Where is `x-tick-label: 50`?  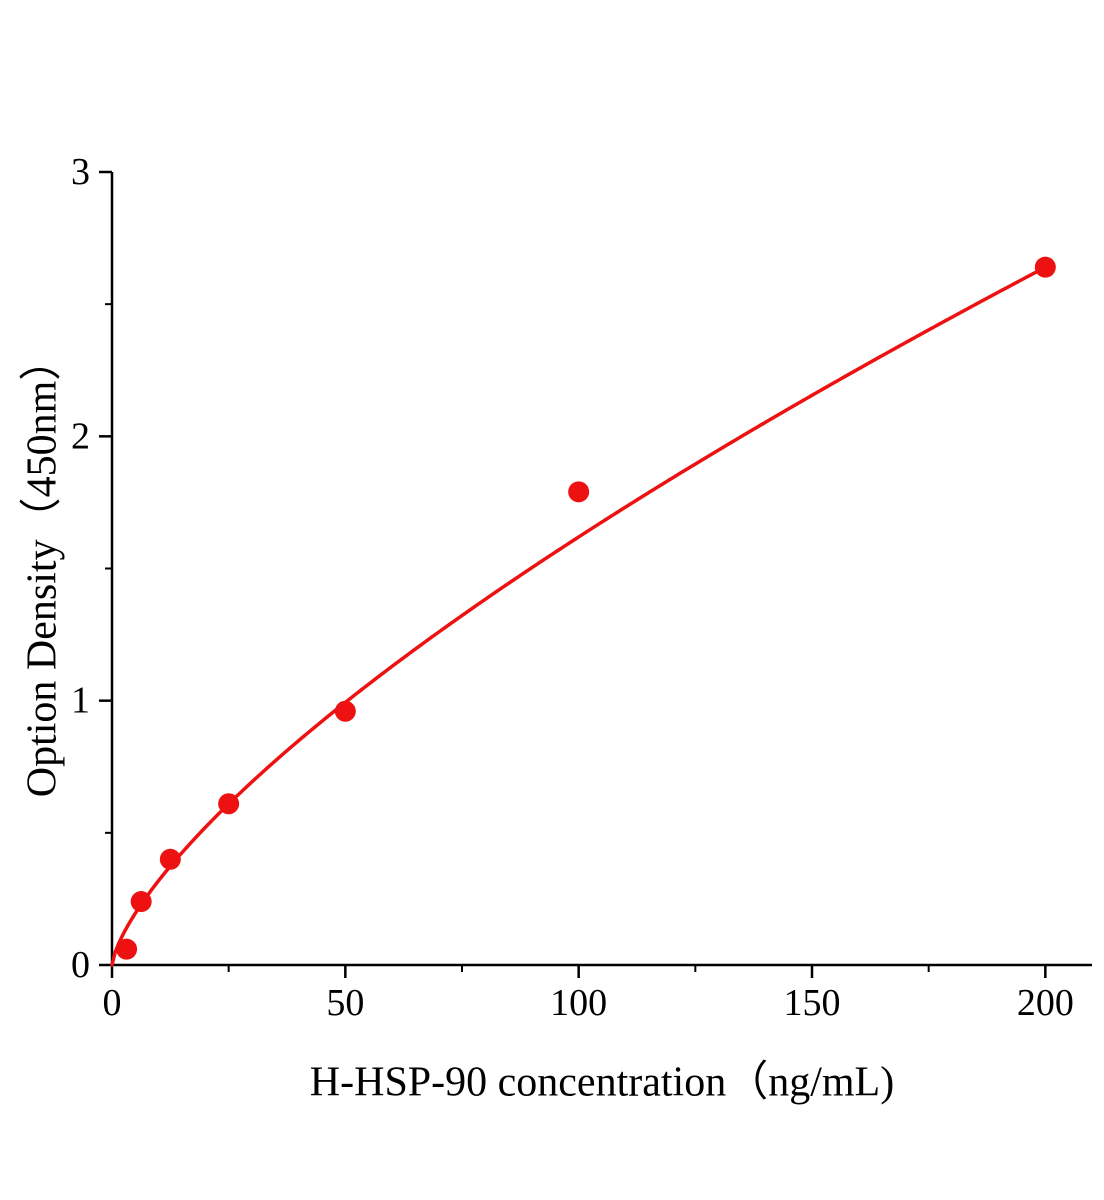
x-tick-label: 50 is located at coordinates (345, 1003).